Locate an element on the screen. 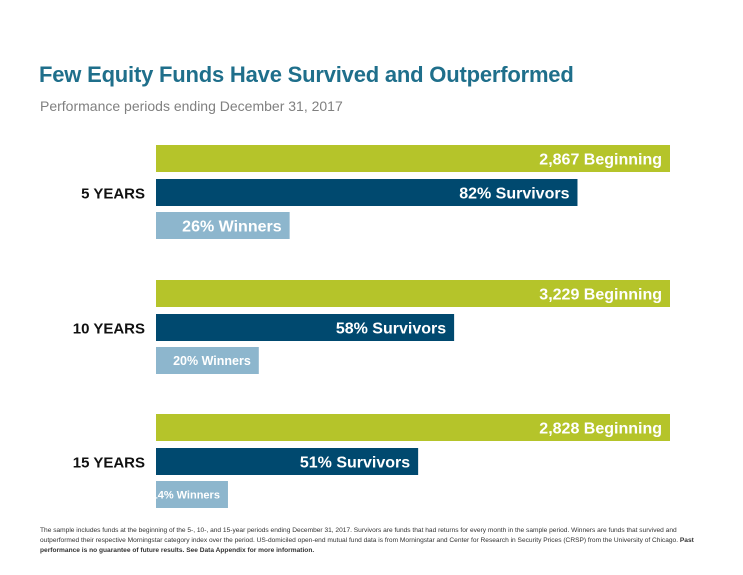  winners-bar-15-years is located at coordinates (192, 494).